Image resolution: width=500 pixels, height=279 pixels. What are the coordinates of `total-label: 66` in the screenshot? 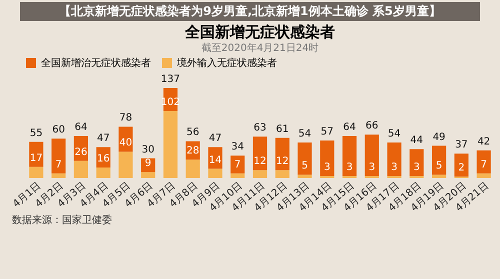 It's located at (372, 126).